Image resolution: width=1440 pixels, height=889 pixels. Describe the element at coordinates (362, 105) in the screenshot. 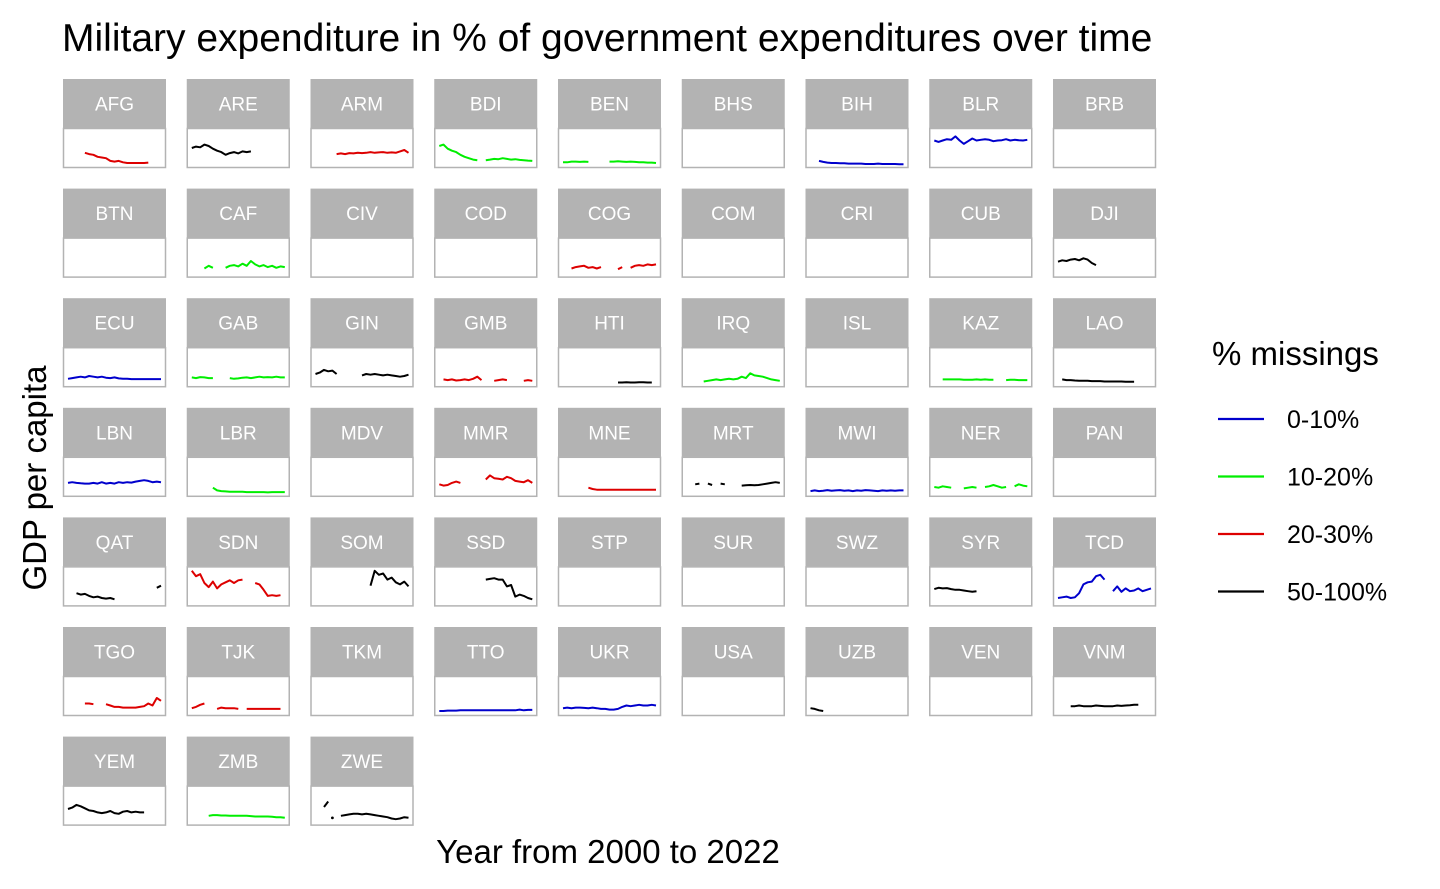

I see `panel-label: ARM` at that location.